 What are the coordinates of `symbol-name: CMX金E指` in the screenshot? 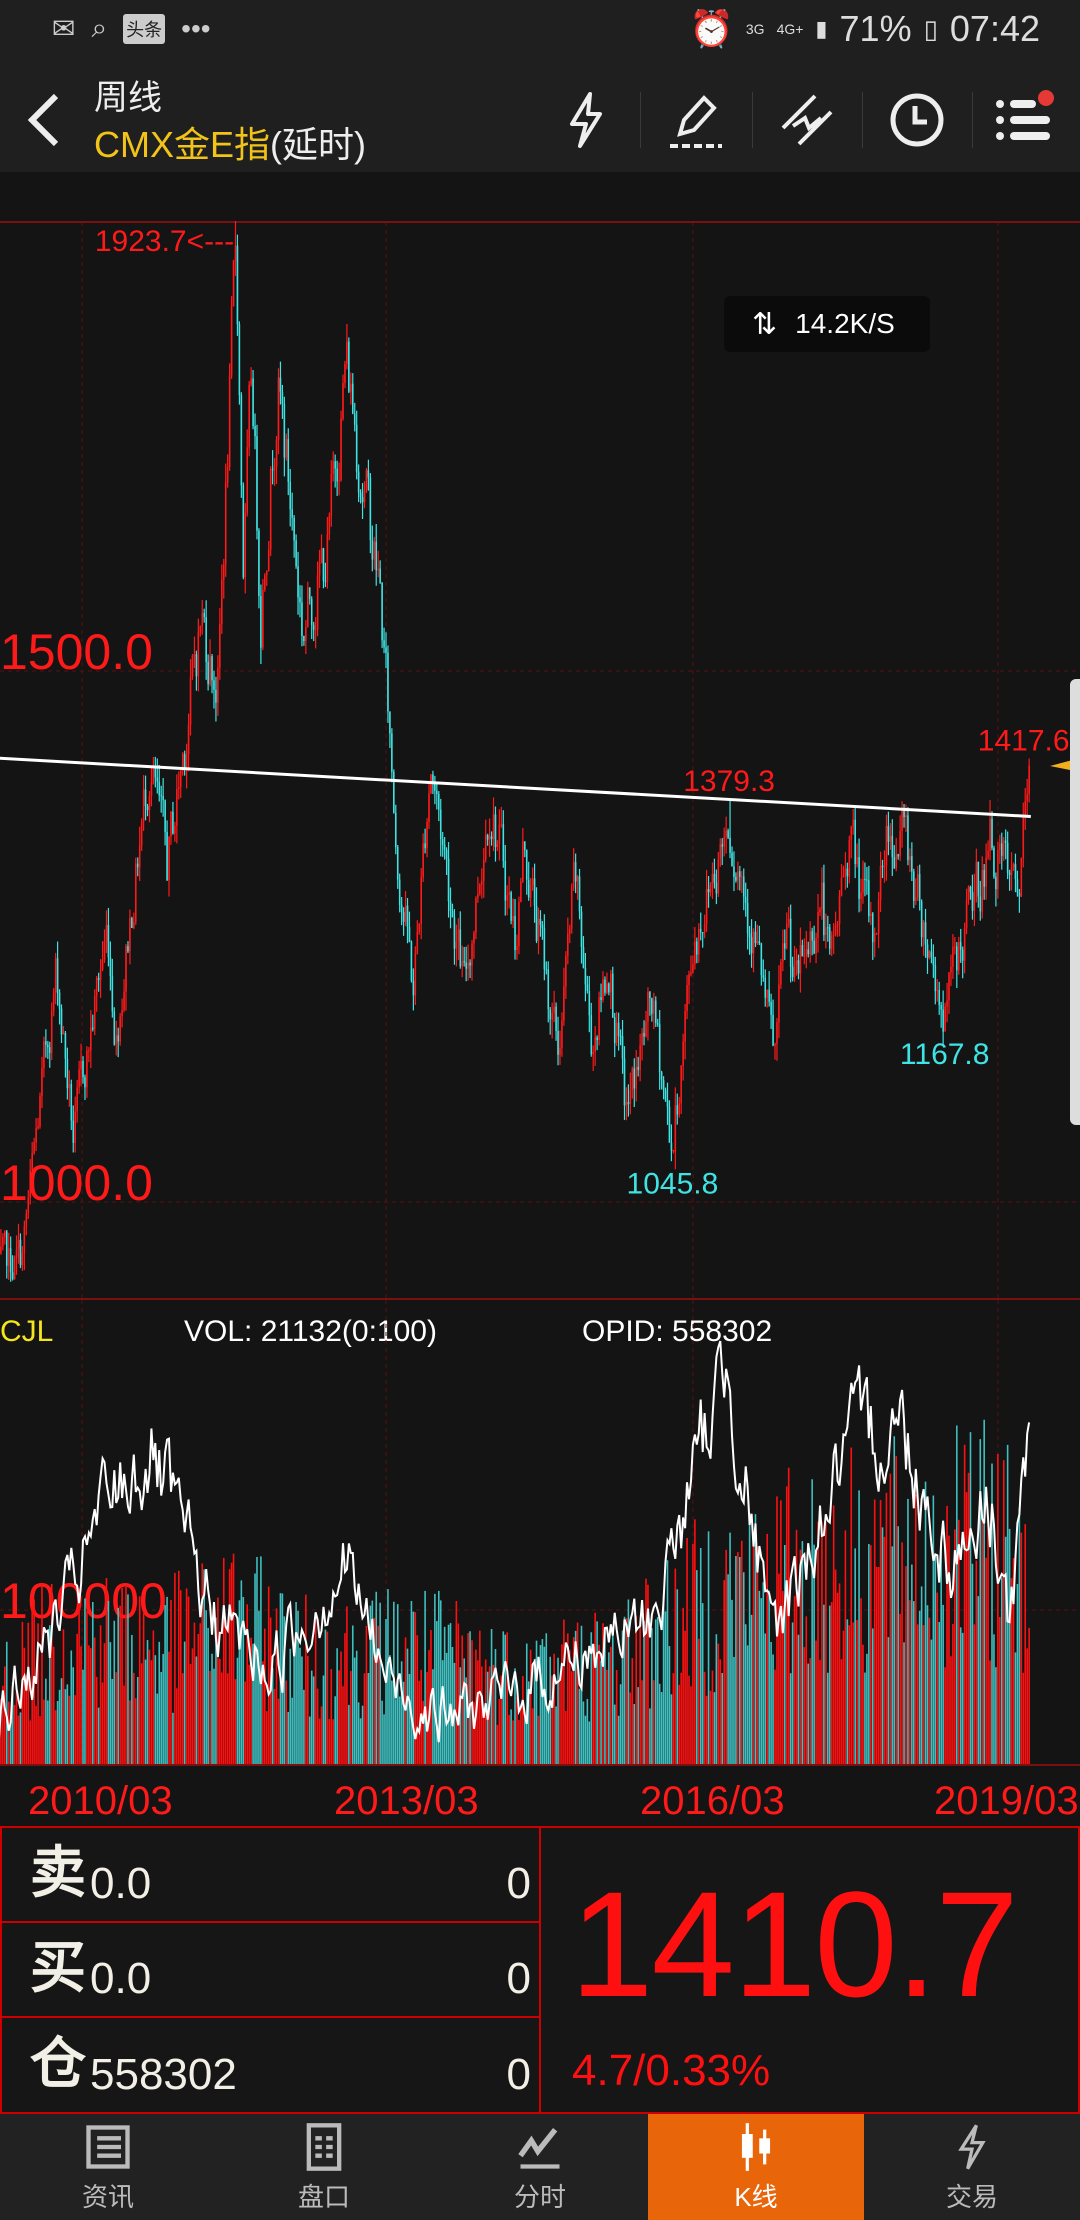 It's located at (182, 144).